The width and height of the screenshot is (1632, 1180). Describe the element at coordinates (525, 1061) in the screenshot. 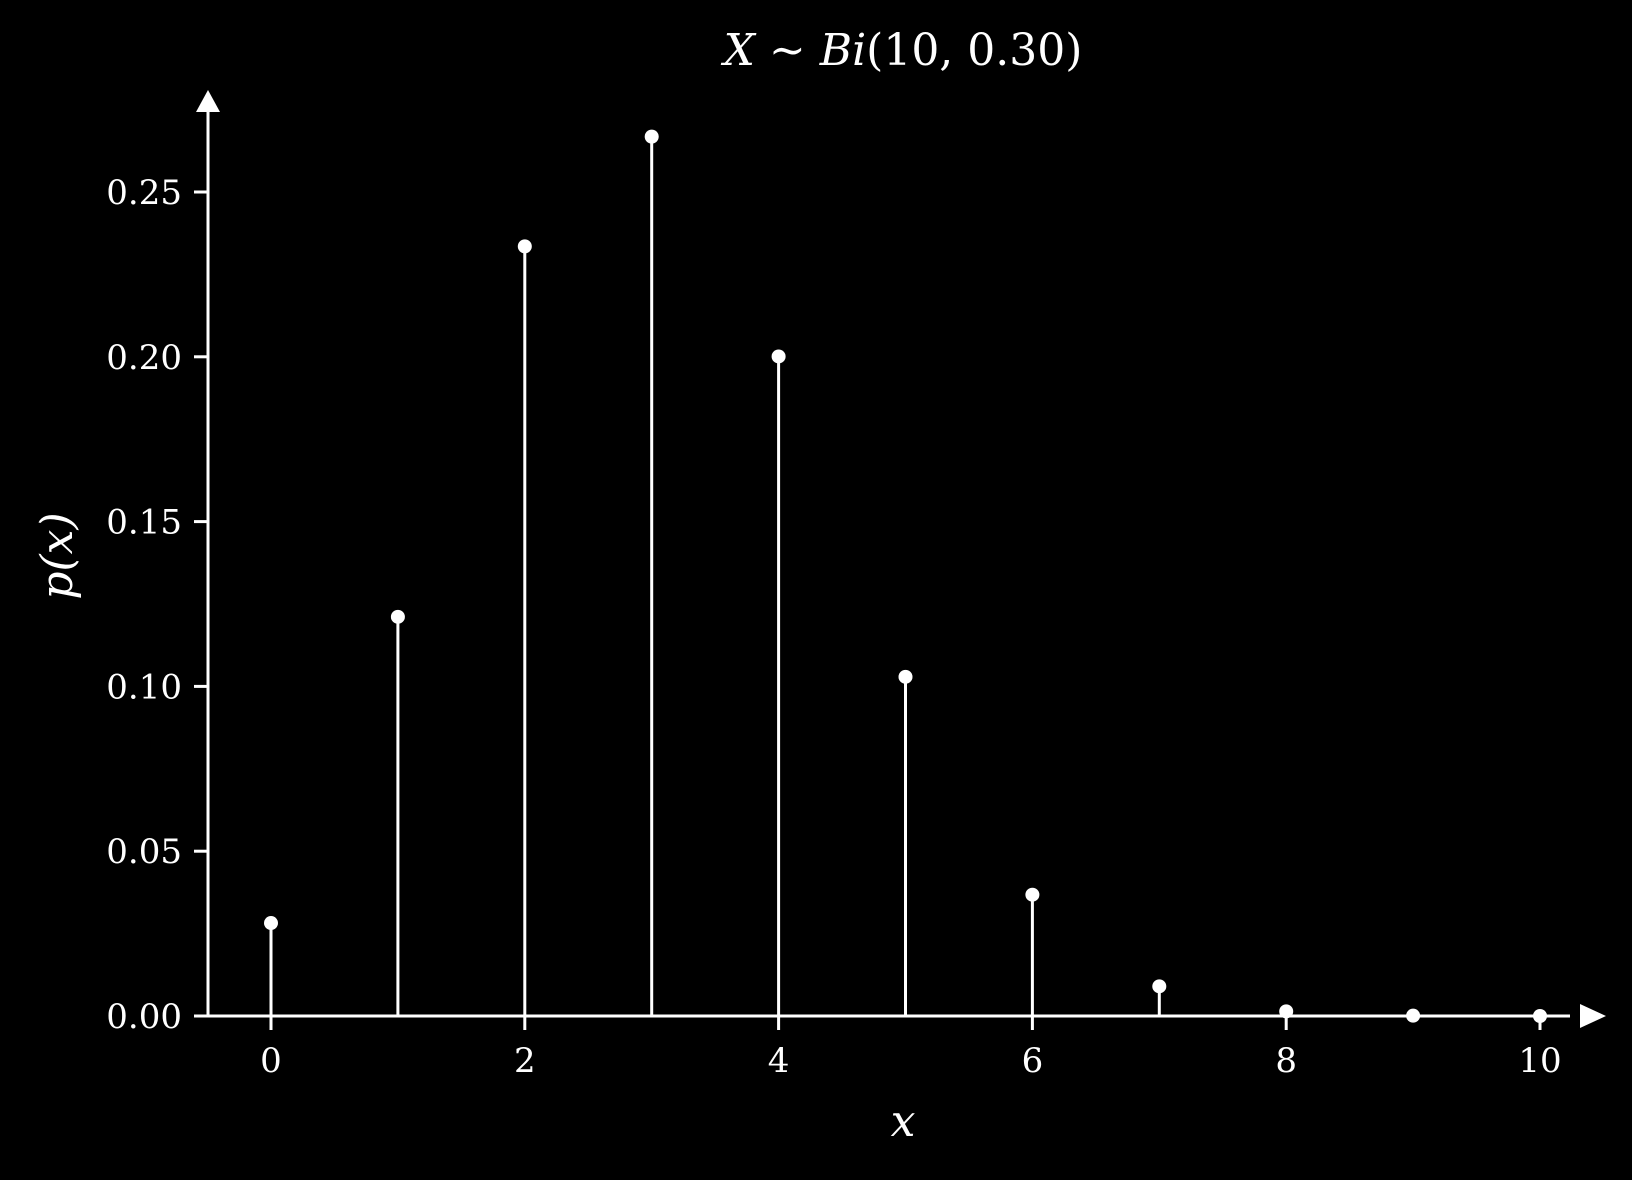

I see `x-tick-label: 2` at that location.